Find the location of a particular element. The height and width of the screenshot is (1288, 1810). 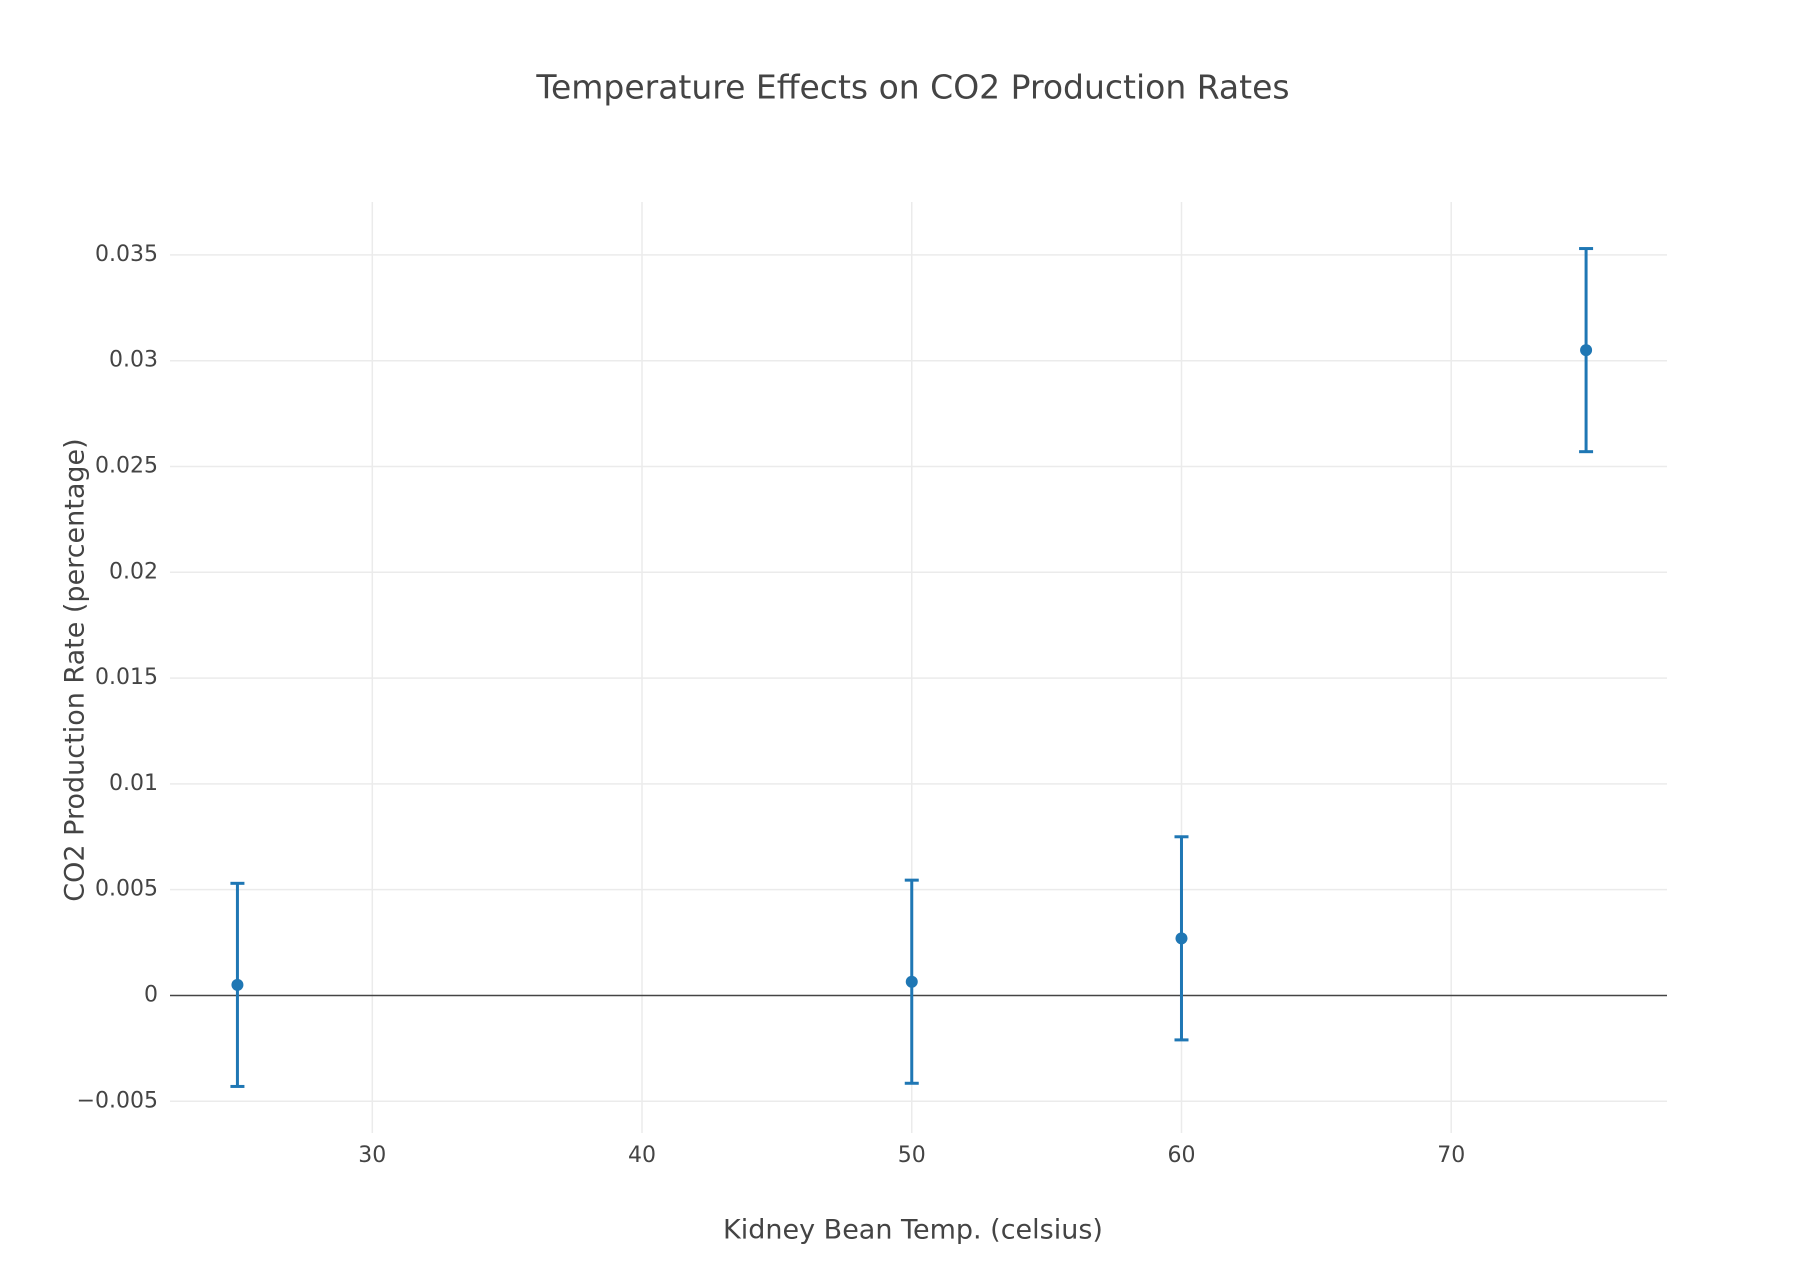

x-tick-label: 50 is located at coordinates (912, 1155).